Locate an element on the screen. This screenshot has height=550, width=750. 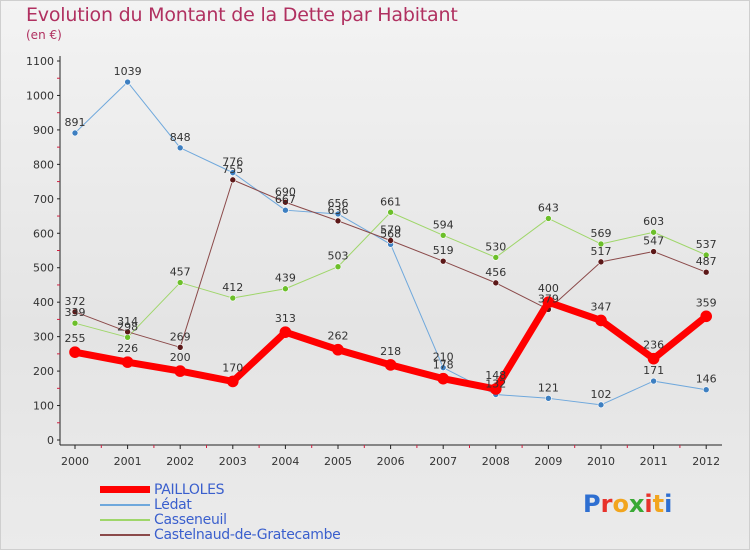
logo-letter: t is located at coordinates (658, 504).